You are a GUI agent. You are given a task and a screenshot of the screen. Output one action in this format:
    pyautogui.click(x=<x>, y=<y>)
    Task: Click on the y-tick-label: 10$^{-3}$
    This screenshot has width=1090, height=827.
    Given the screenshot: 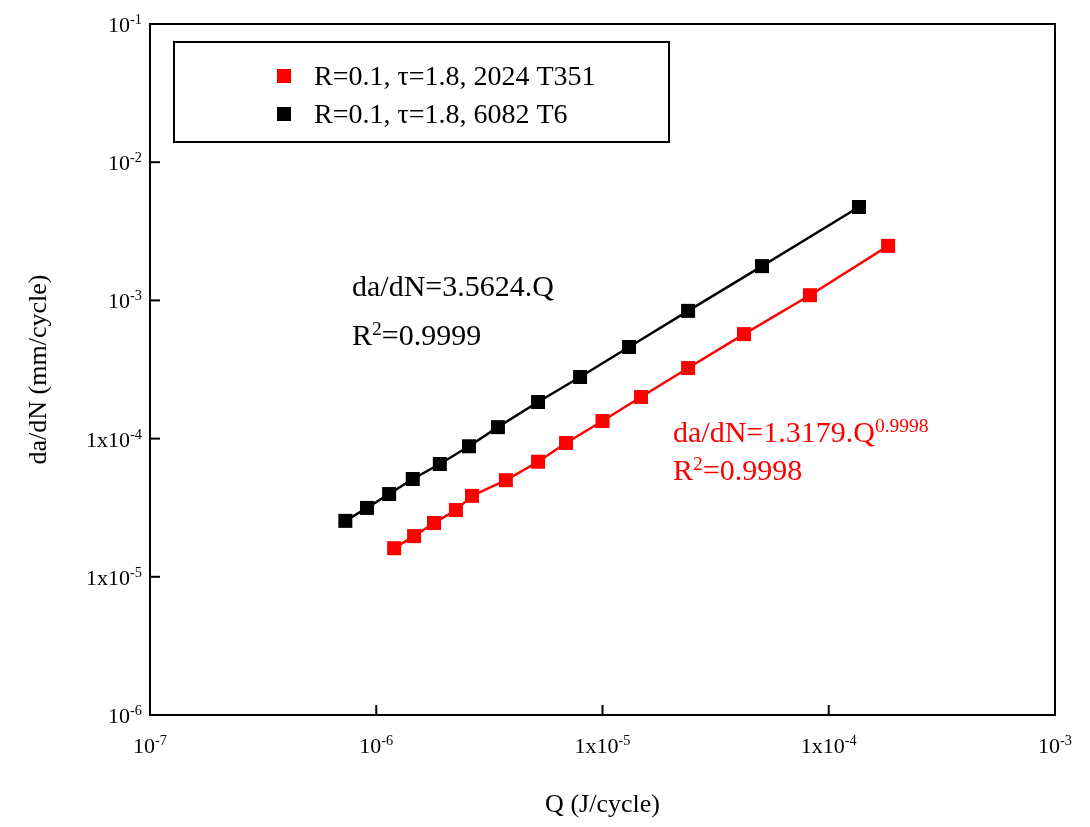 What is the action you would take?
    pyautogui.click(x=125, y=300)
    